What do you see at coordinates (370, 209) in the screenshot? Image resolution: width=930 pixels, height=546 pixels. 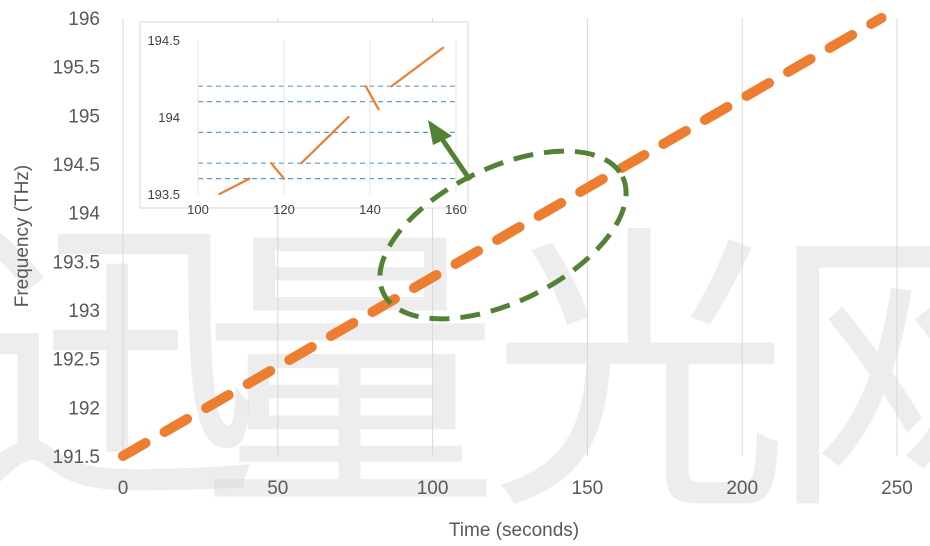 I see `inset-x-tick-label: 140` at bounding box center [370, 209].